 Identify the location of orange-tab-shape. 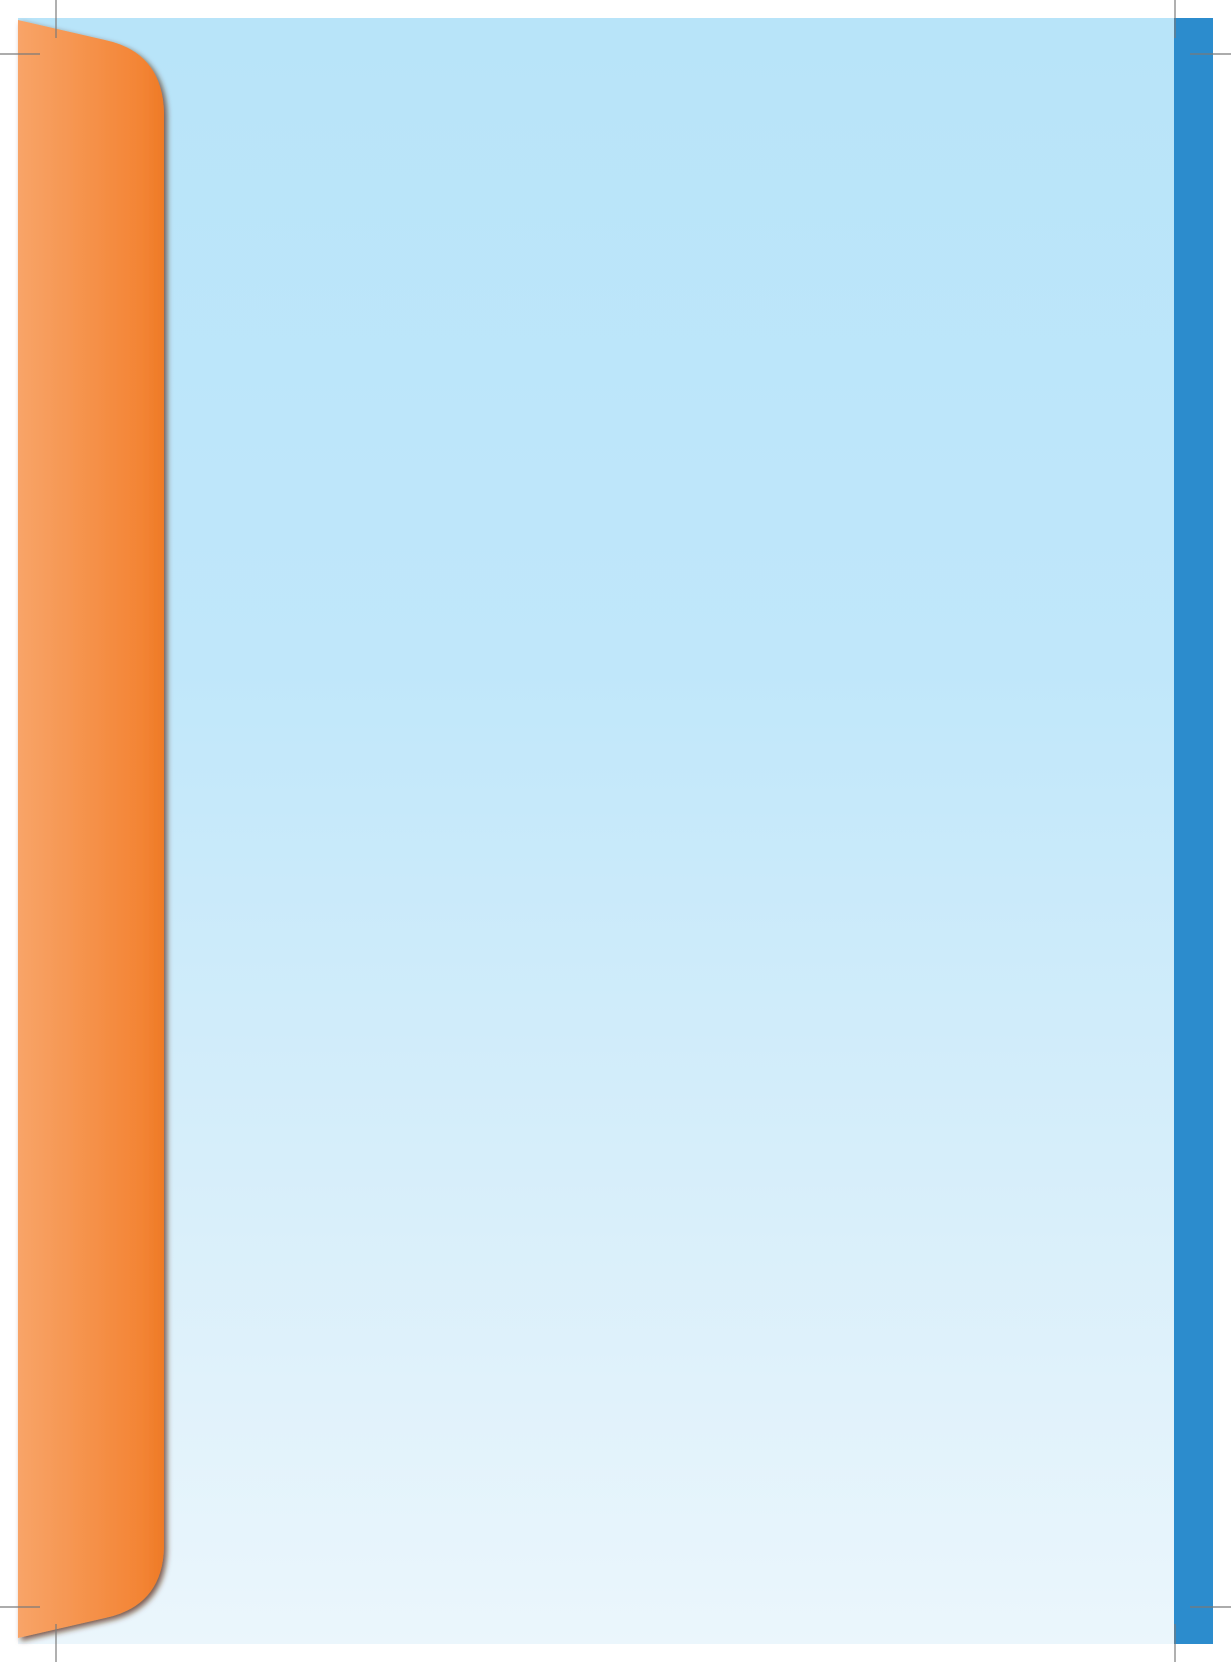
(91, 829).